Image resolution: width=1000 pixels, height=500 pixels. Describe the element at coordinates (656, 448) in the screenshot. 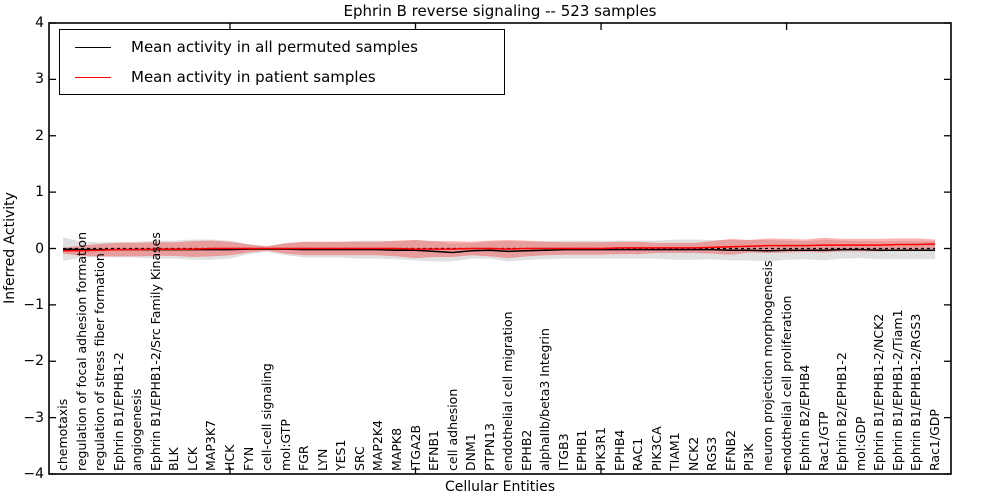

I see `x-tick-label: PIK3CA` at that location.